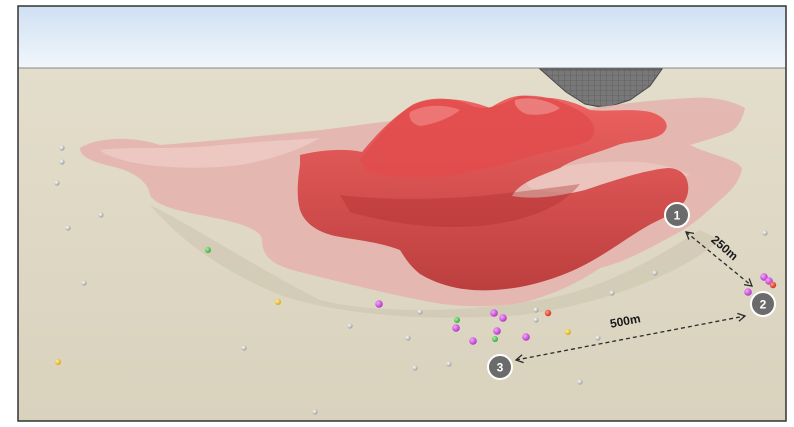 This screenshot has width=794, height=427. I want to click on marker-1: 1, so click(677, 215).